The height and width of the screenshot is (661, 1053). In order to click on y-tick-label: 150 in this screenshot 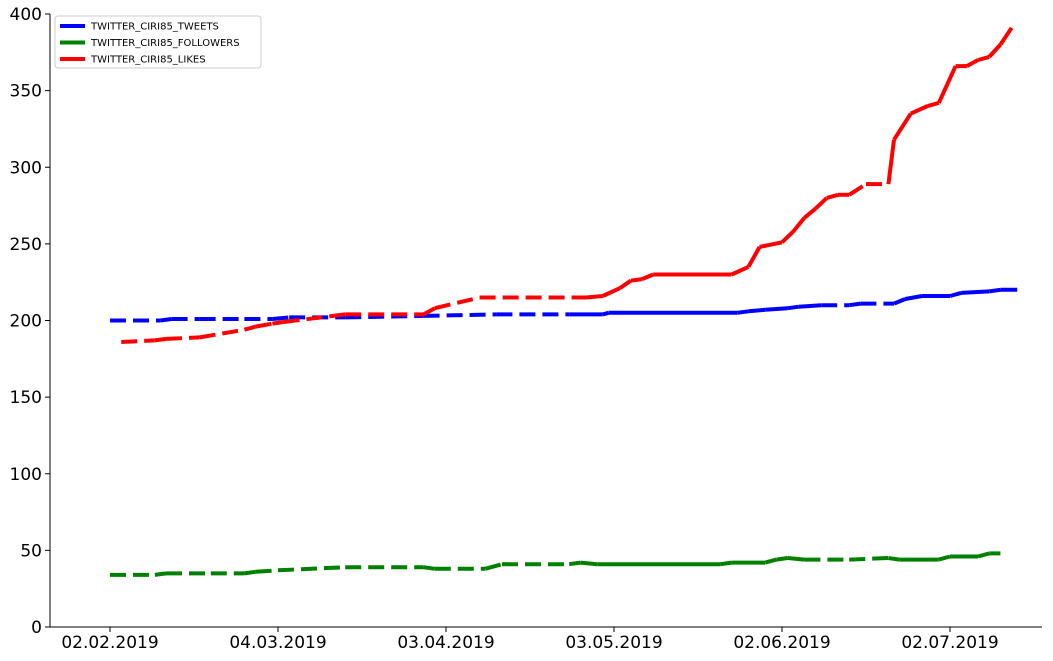, I will do `click(26, 398)`.